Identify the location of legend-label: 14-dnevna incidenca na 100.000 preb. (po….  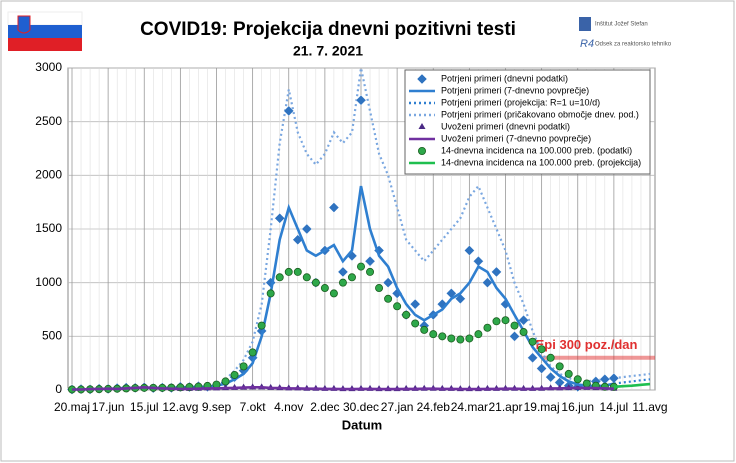
(536, 150).